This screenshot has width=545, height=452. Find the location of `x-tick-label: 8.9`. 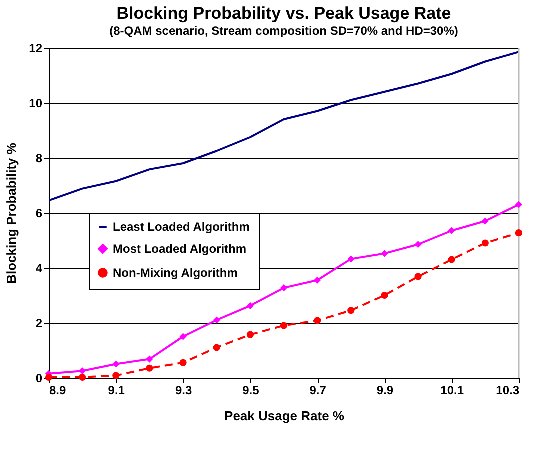

x-tick-label: 8.9 is located at coordinates (58, 391).